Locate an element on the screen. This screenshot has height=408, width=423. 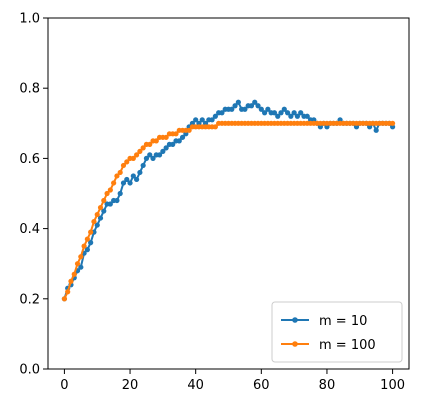
legend-box is located at coordinates (337, 332).